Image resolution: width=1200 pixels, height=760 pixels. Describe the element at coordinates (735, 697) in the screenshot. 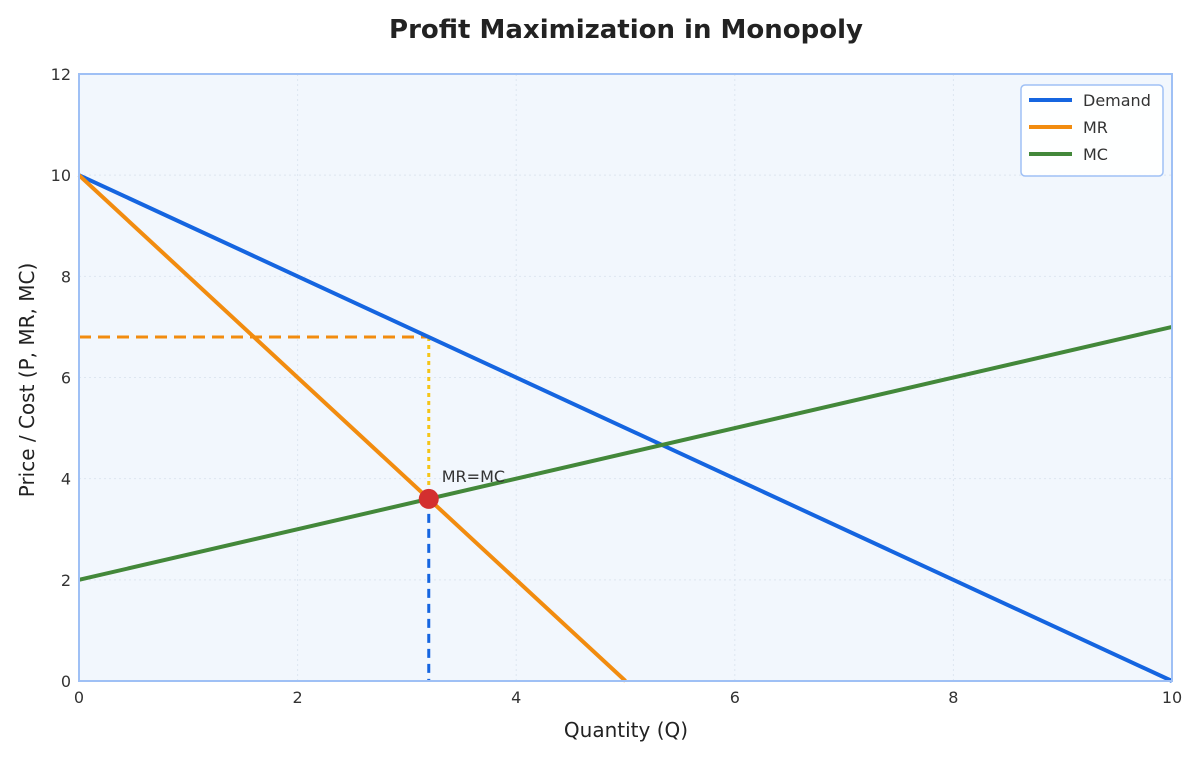

I see `x-tick-label: 6` at that location.